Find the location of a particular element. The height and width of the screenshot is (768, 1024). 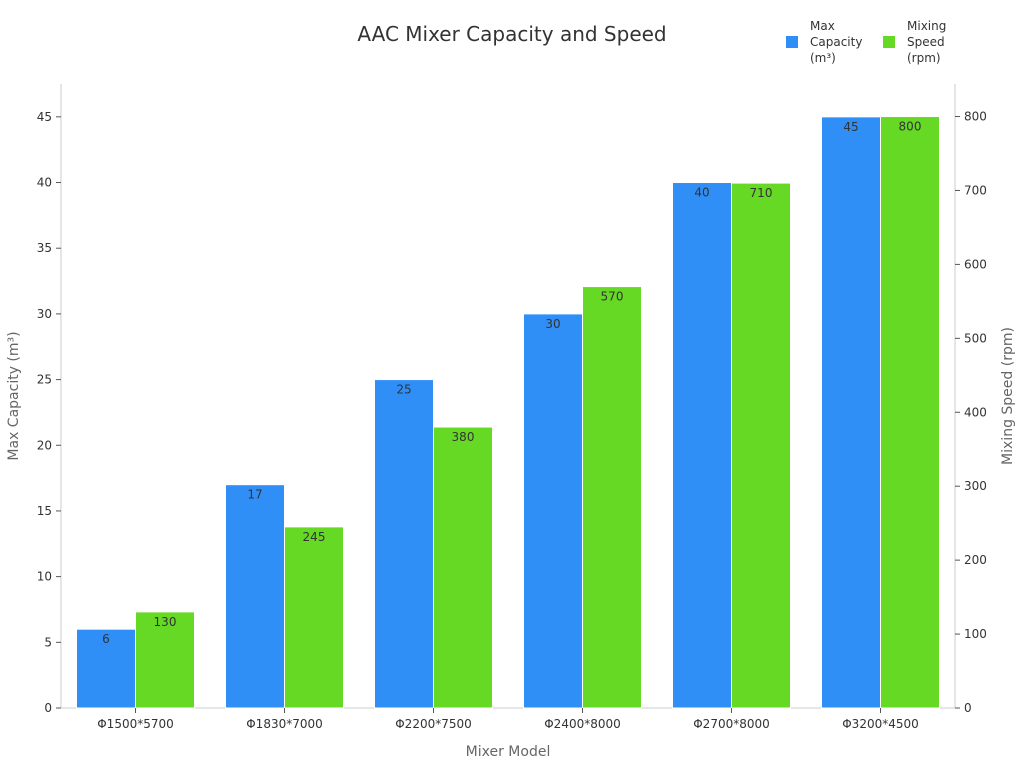

bar-label-mixing-speed: 245 is located at coordinates (314, 537).